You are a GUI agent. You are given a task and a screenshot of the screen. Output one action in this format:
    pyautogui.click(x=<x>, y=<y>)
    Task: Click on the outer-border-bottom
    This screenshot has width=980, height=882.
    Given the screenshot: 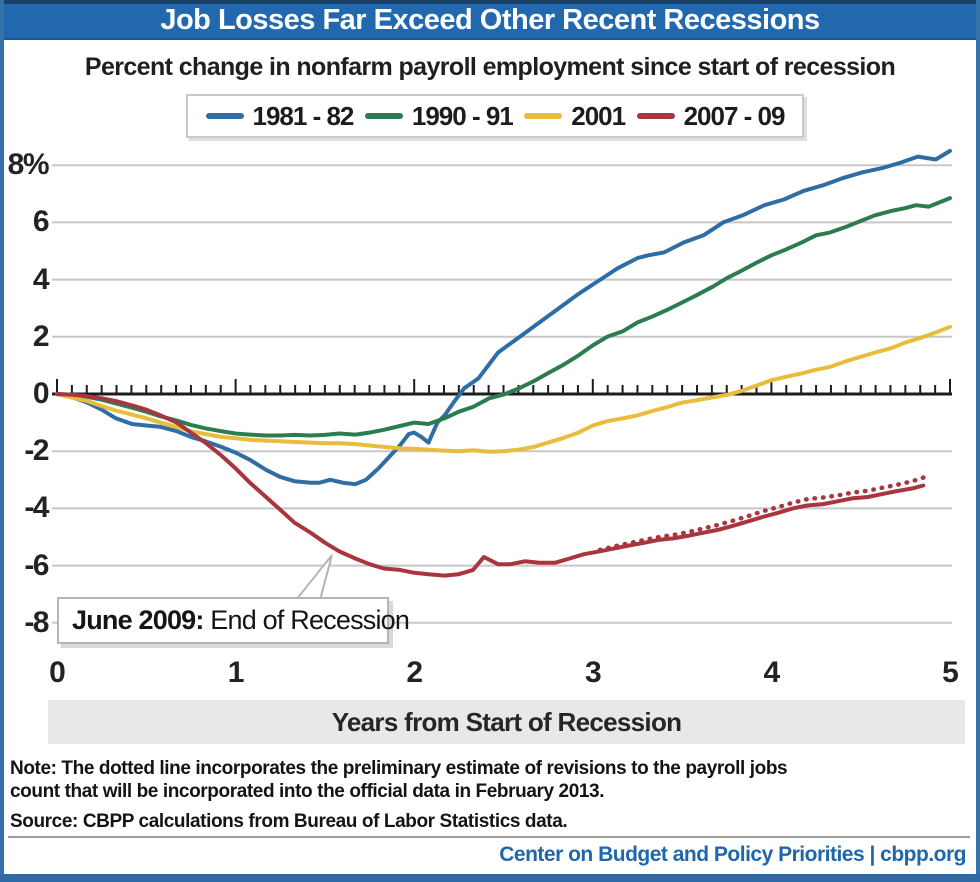 What is the action you would take?
    pyautogui.click(x=490, y=878)
    